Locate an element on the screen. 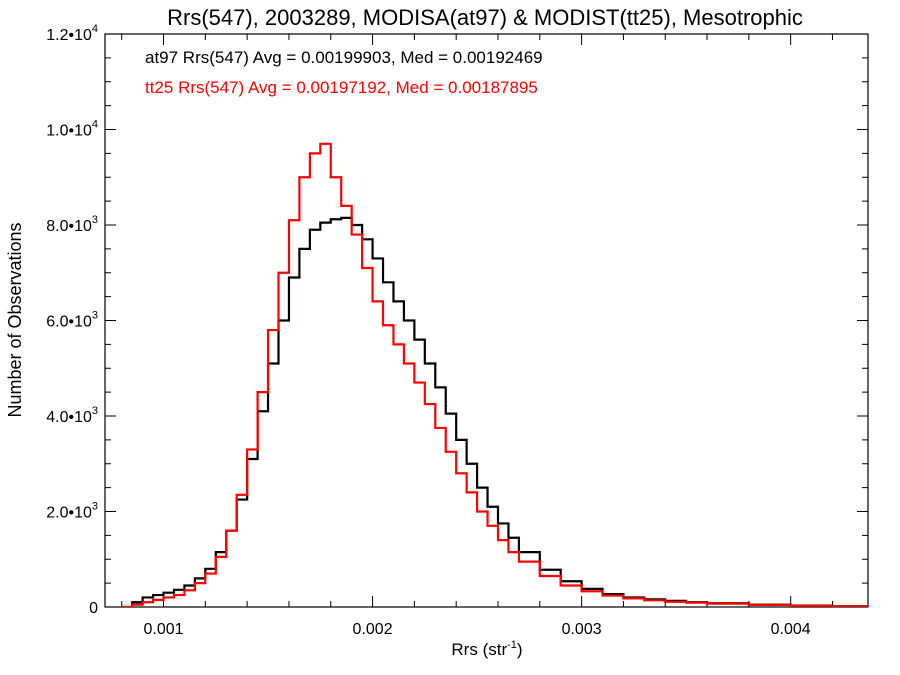  y-tick-label: 2.0•103 is located at coordinates (72, 511).